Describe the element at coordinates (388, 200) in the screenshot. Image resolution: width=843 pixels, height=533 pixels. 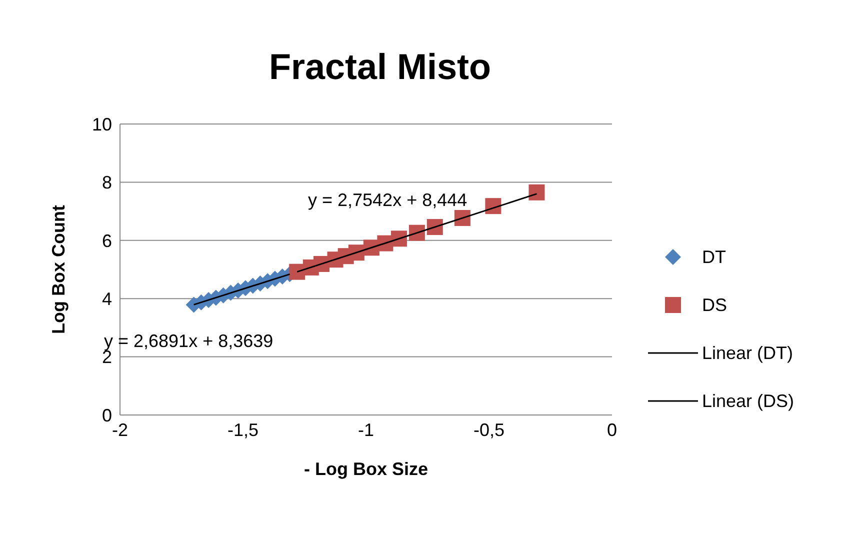
I see `annotation: y = 2,7542x + 8,444` at that location.